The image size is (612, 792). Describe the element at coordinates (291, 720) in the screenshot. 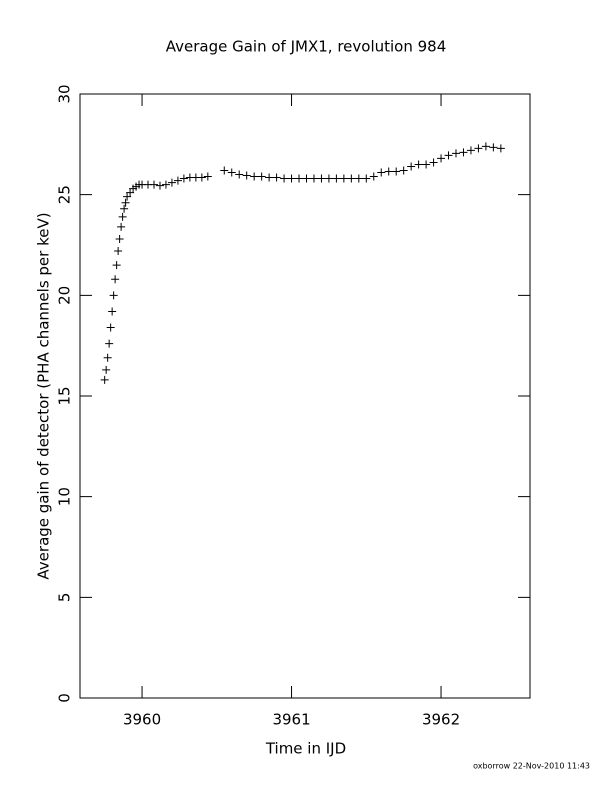

I see `x-tick-label: 3961` at that location.